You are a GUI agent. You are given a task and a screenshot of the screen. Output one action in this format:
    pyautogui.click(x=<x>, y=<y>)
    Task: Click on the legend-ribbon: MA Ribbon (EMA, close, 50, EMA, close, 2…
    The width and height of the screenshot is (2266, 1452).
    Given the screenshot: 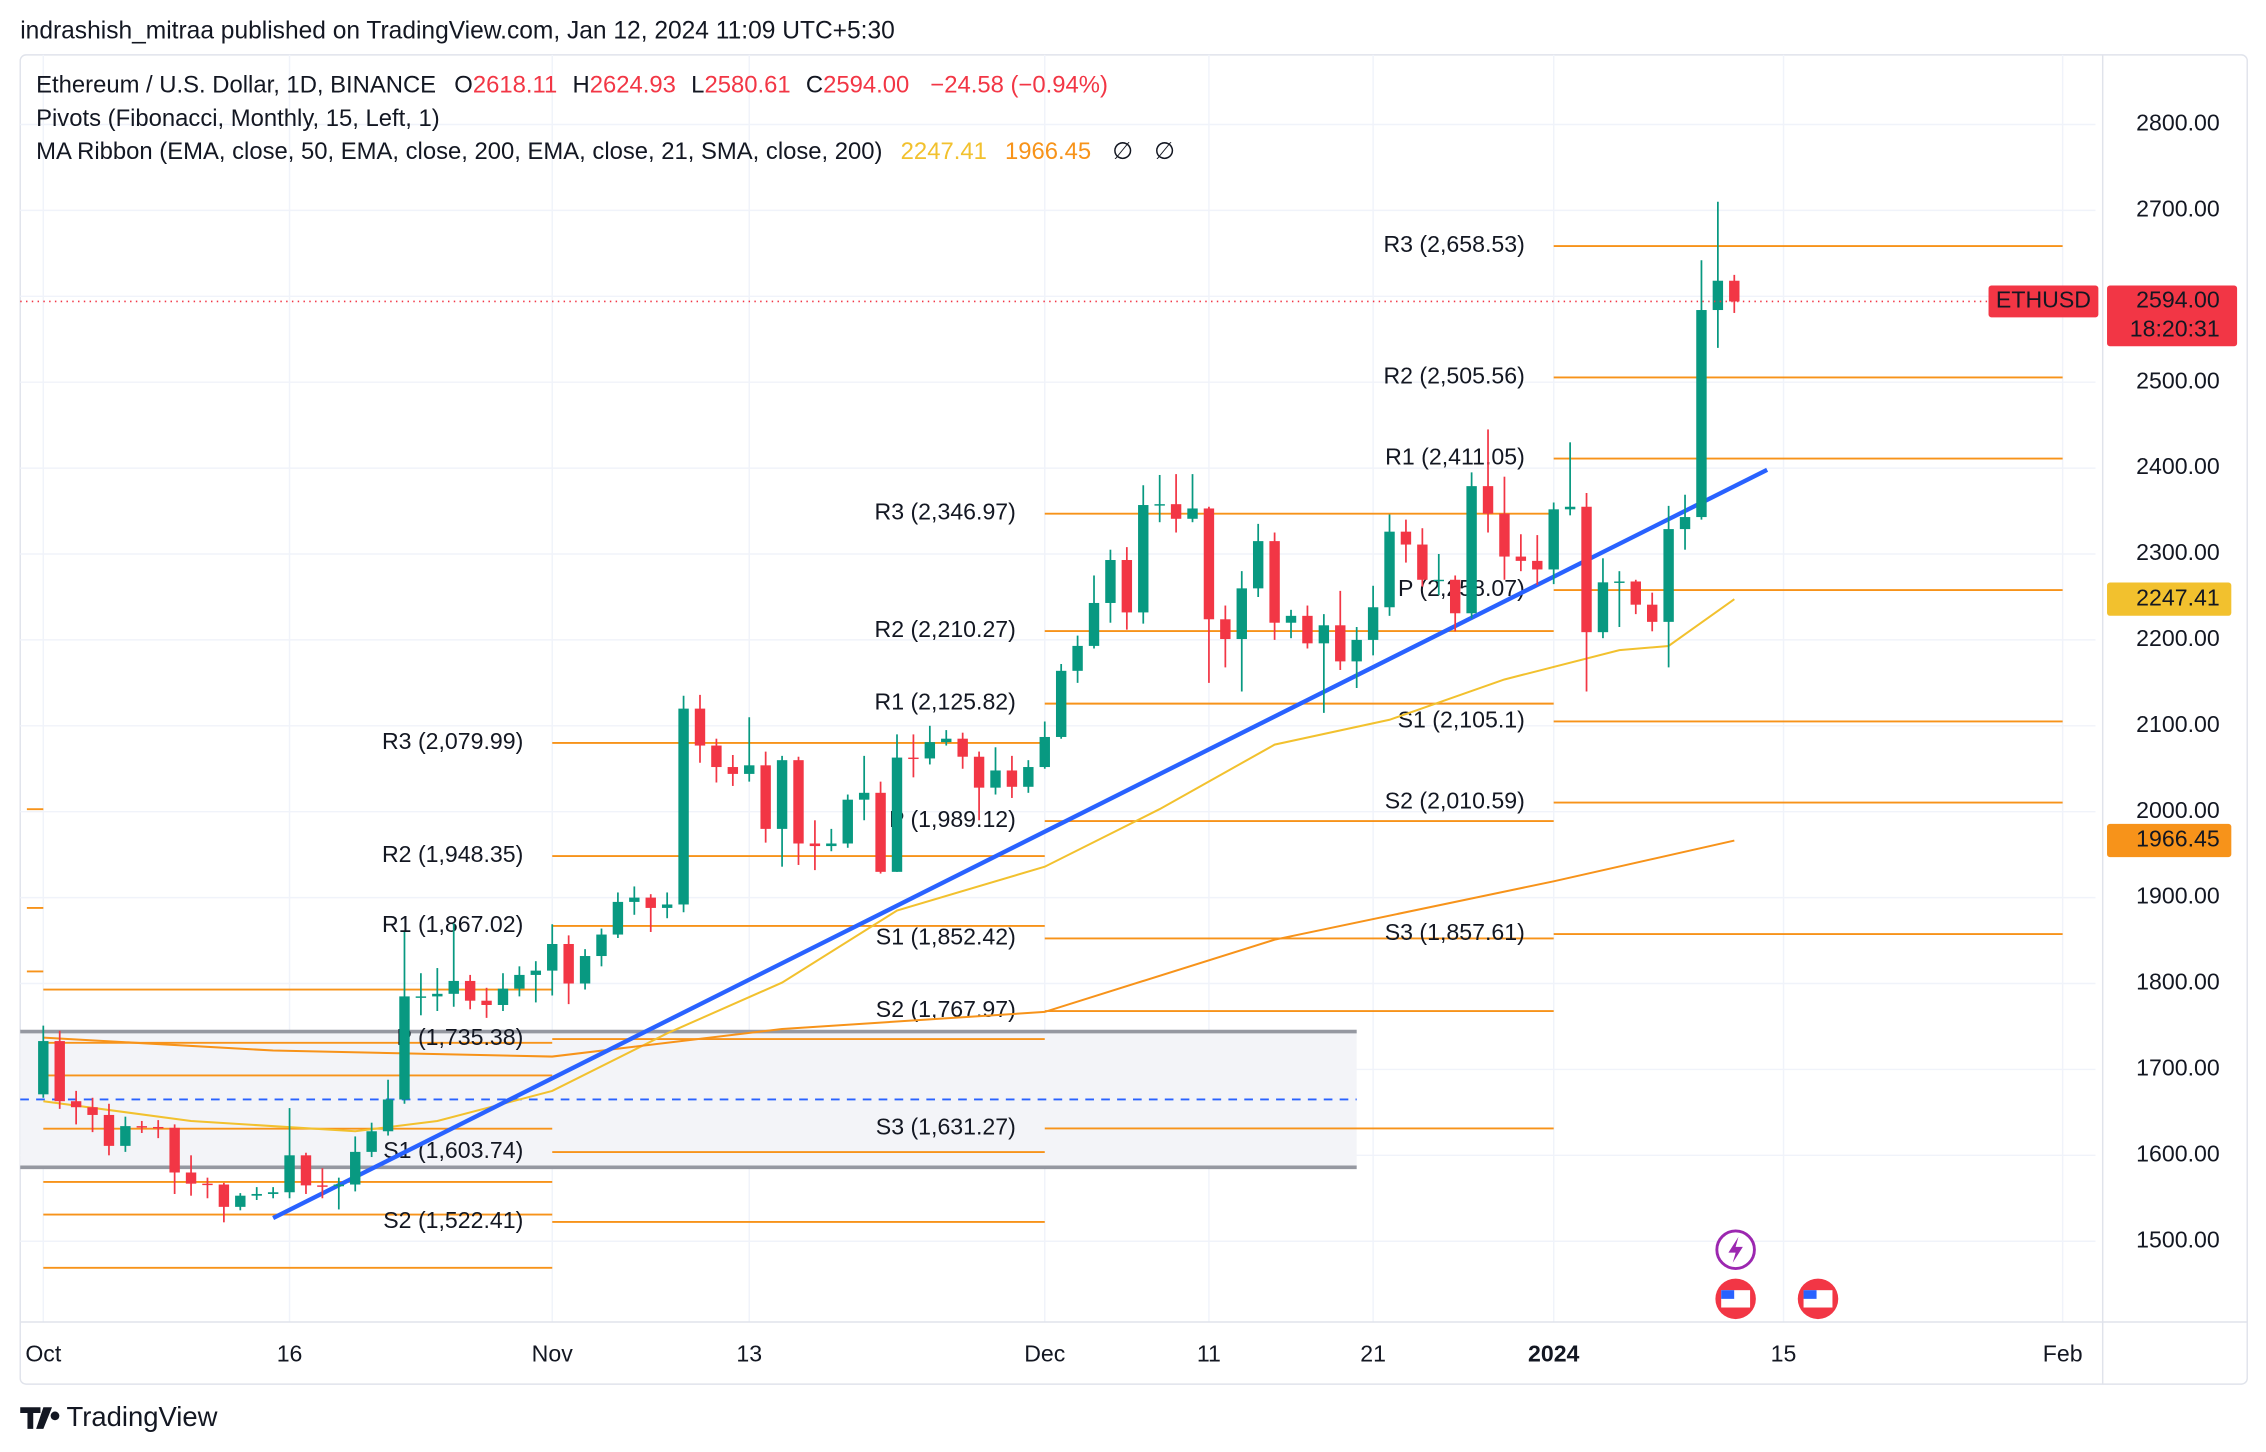 What is the action you would take?
    pyautogui.click(x=605, y=151)
    